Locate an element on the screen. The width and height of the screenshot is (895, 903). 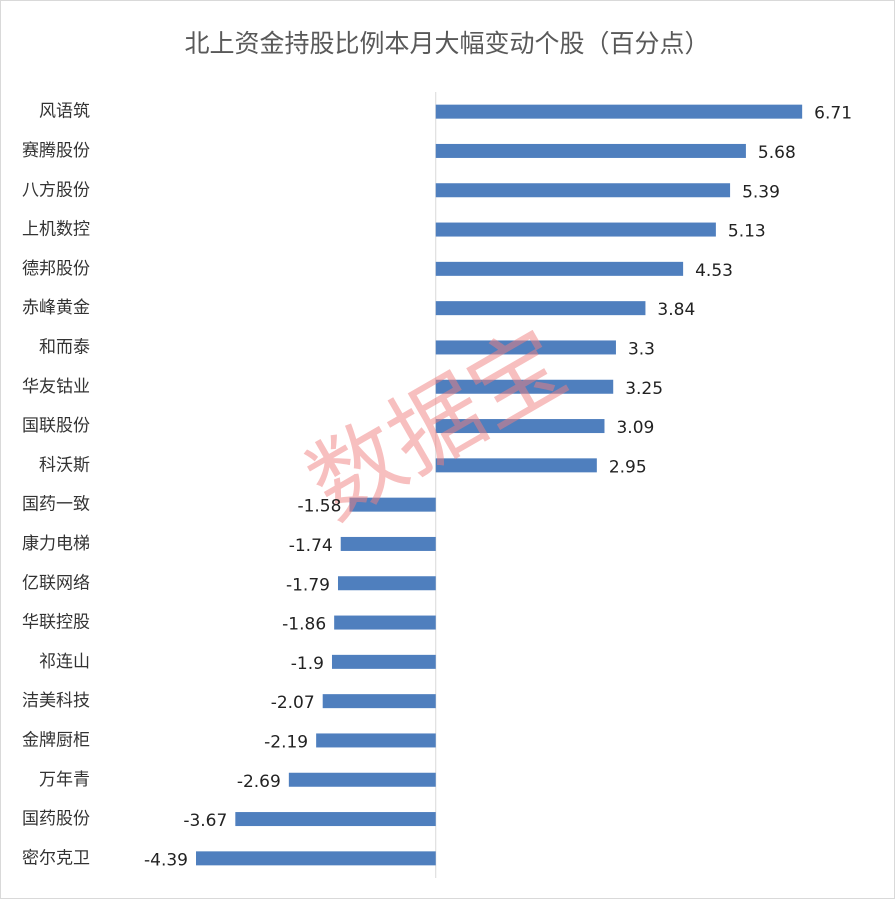
y-tick-label: 国联股份 is located at coordinates (56, 426).